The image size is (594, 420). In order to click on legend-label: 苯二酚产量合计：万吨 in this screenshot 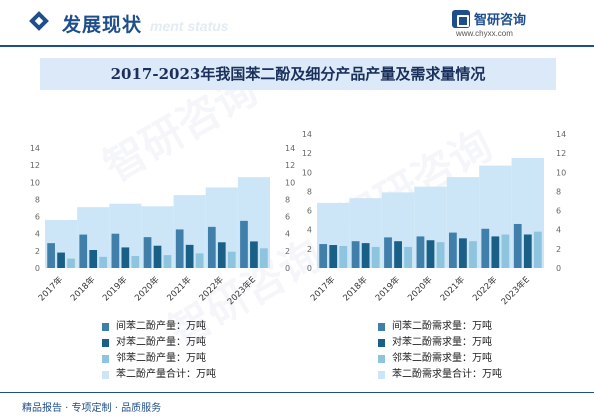, I will do `click(166, 374)`.